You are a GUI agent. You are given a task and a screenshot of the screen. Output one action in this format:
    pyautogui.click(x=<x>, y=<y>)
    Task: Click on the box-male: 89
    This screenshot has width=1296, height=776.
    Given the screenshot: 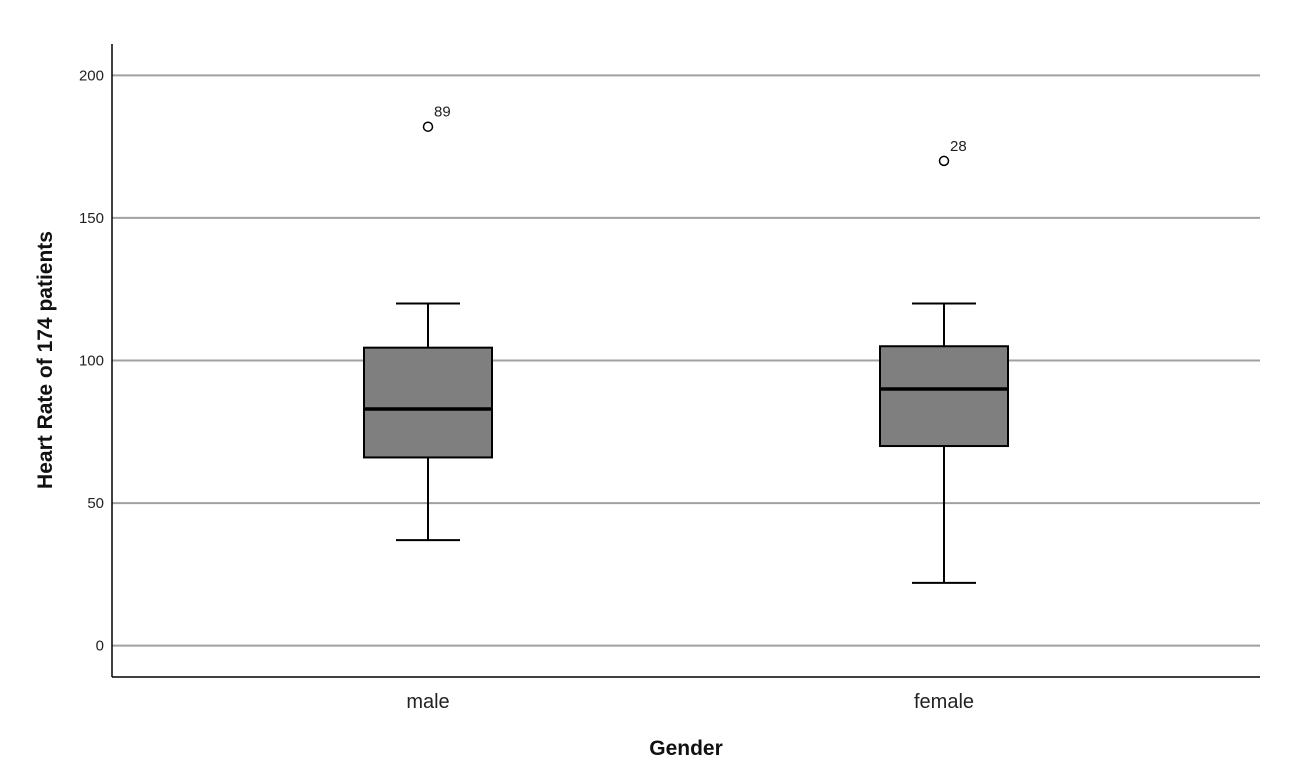 What is the action you would take?
    pyautogui.click(x=428, y=323)
    